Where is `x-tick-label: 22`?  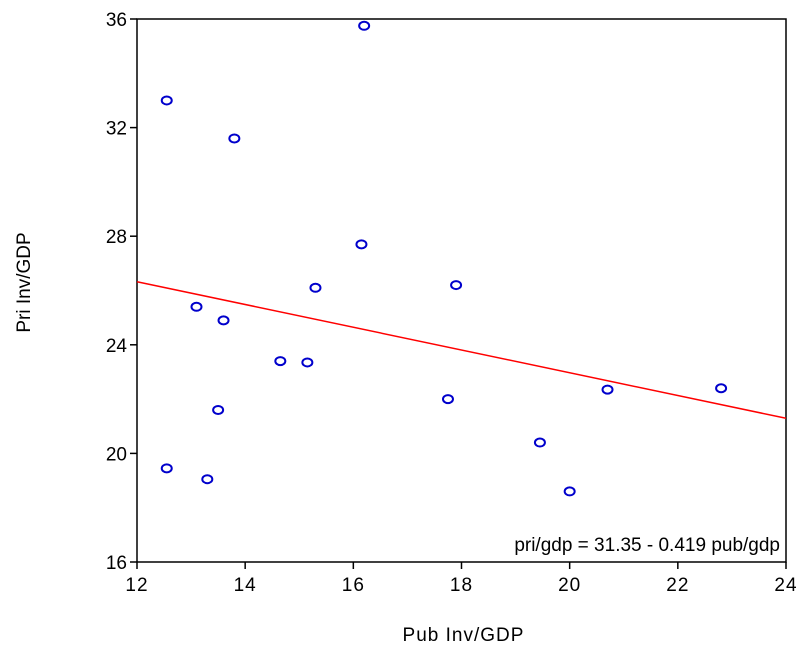
x-tick-label: 22 is located at coordinates (677, 585).